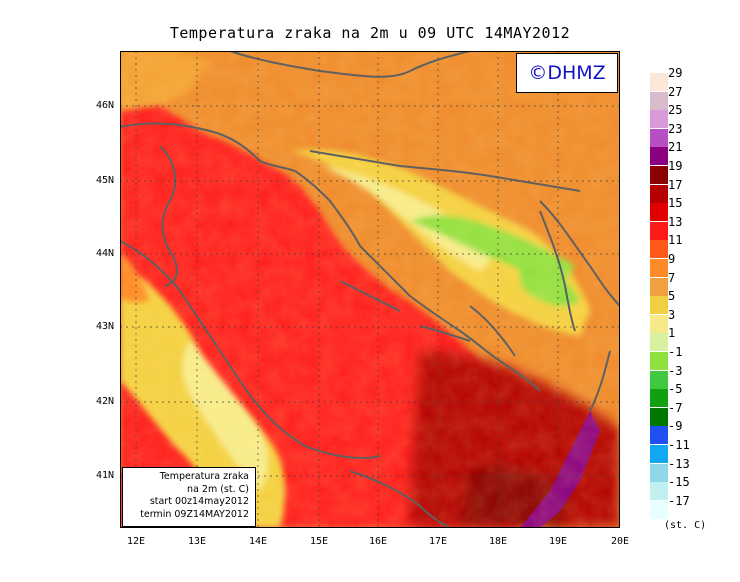 The width and height of the screenshot is (740, 582). Describe the element at coordinates (675, 370) in the screenshot. I see `legend-label: -3` at that location.